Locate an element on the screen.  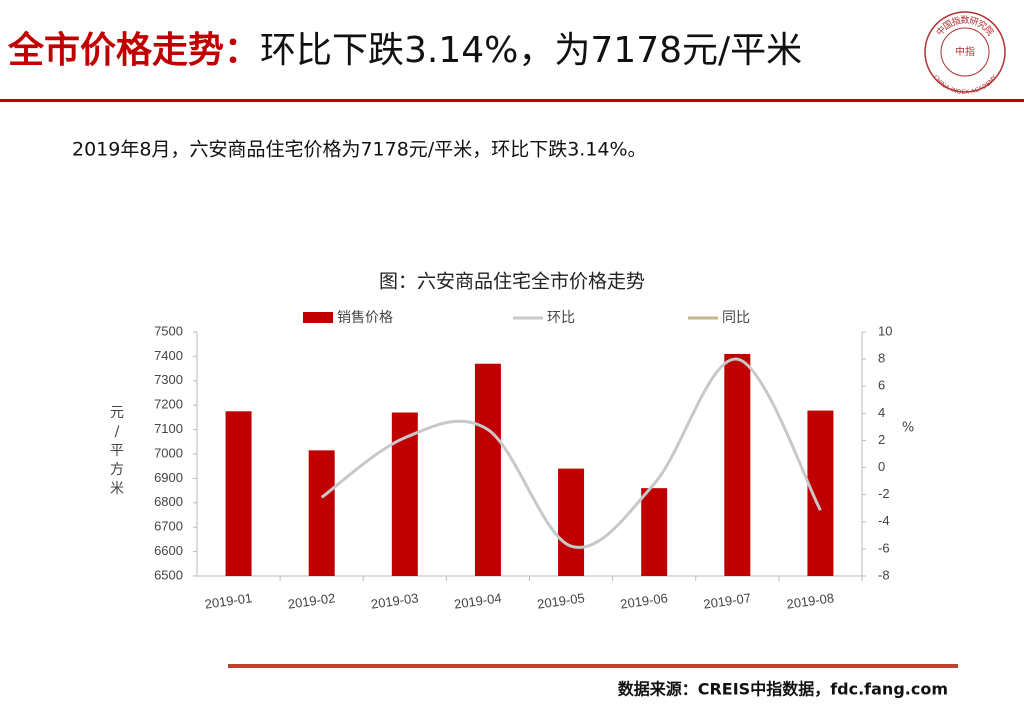
y2-tick-label: 6 is located at coordinates (881, 385).